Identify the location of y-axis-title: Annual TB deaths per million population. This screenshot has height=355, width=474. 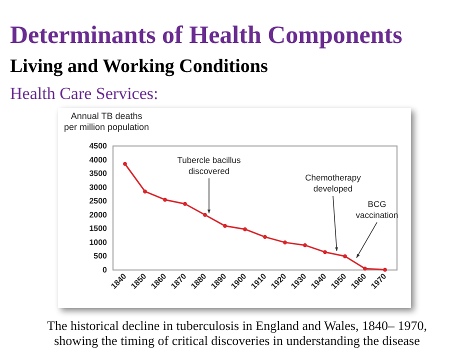
(107, 122).